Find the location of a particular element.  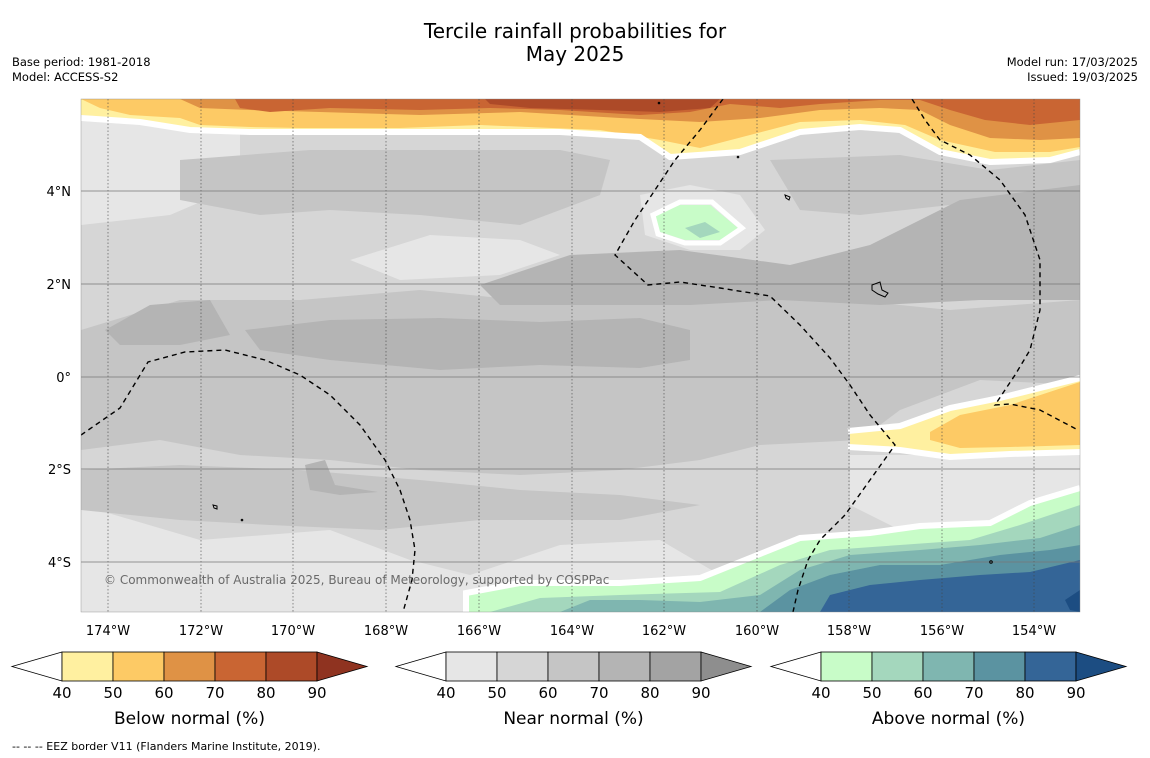

lat-label: 0° is located at coordinates (63, 378).